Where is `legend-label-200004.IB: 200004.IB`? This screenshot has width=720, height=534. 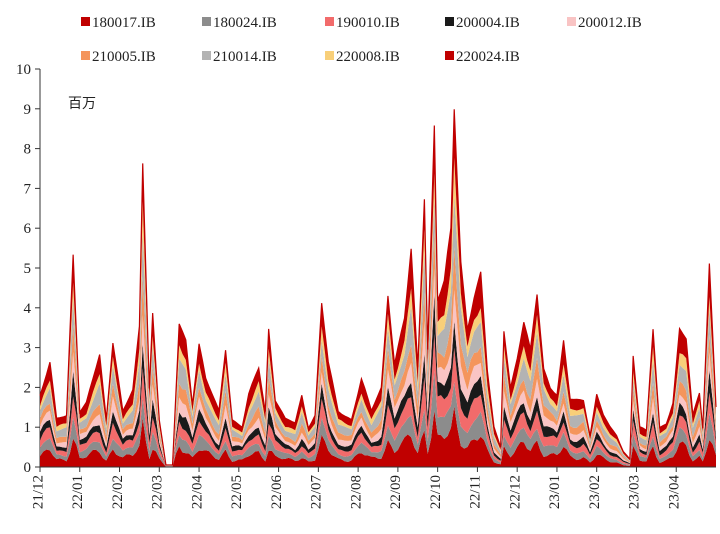 legend-label-200004.IB: 200004.IB is located at coordinates (488, 23).